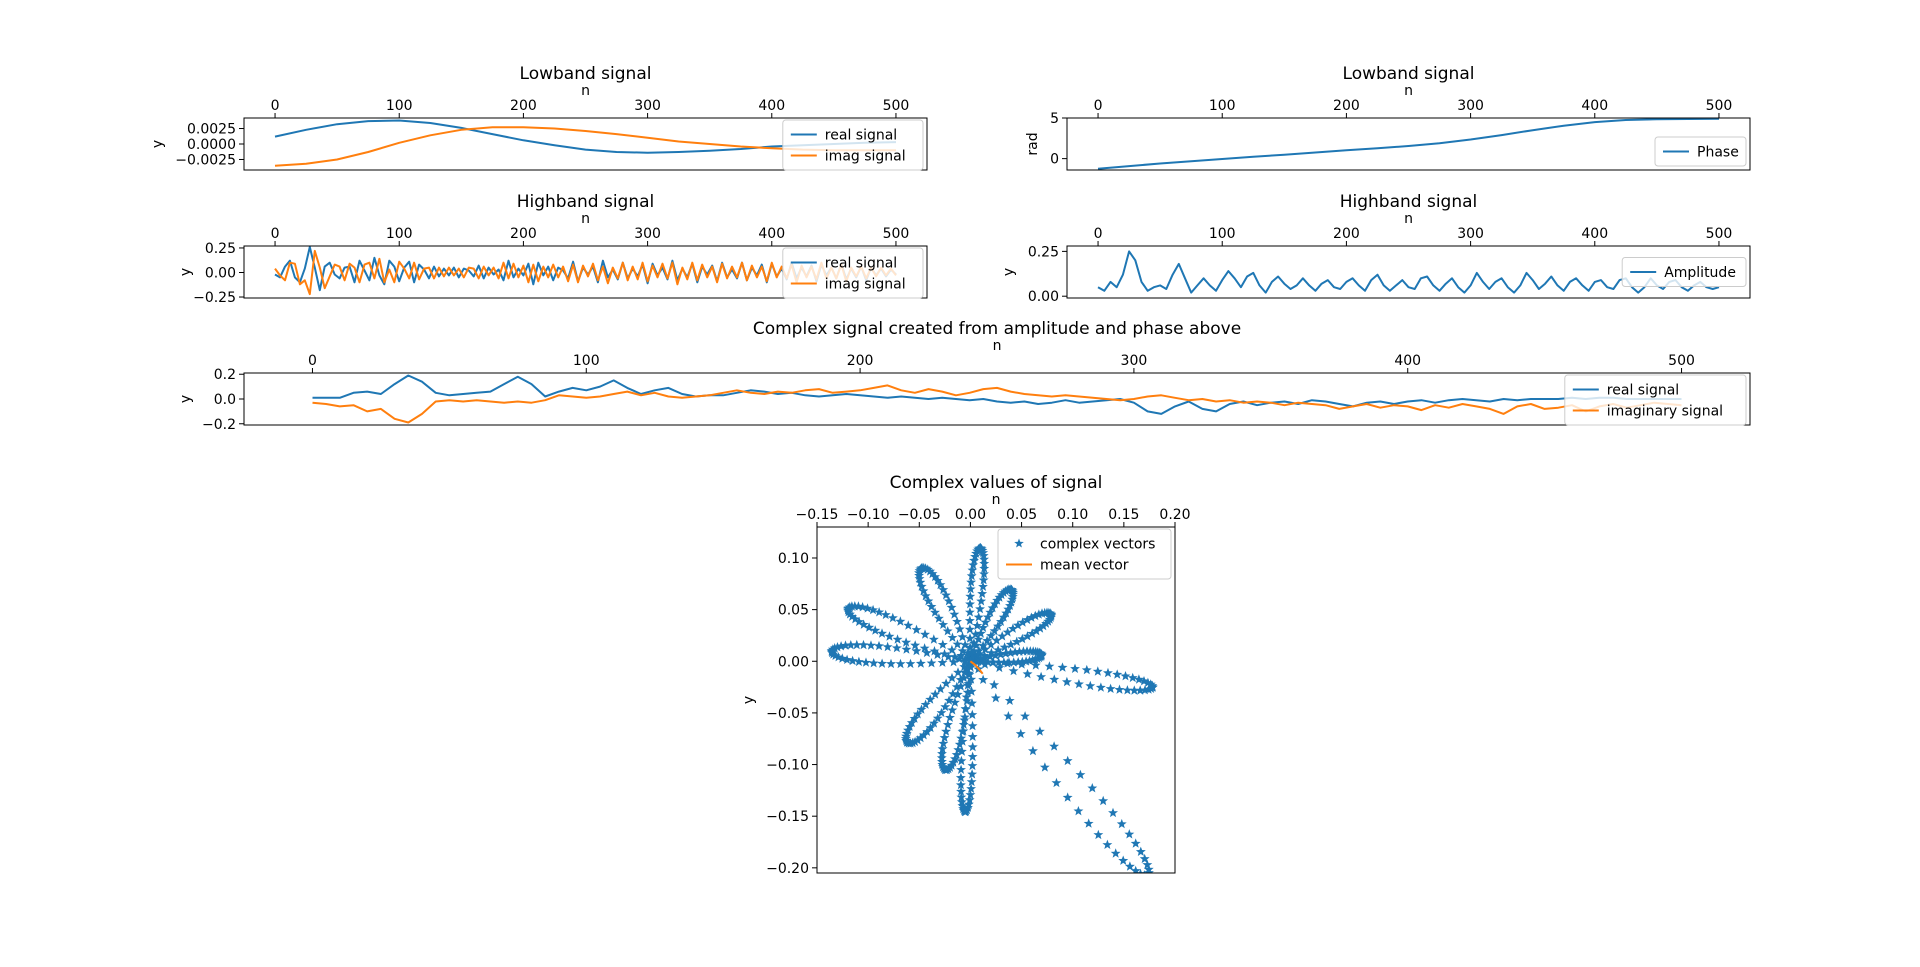  What do you see at coordinates (817, 515) in the screenshot?
I see `complex_plane-xtick-label-0: −0.15` at bounding box center [817, 515].